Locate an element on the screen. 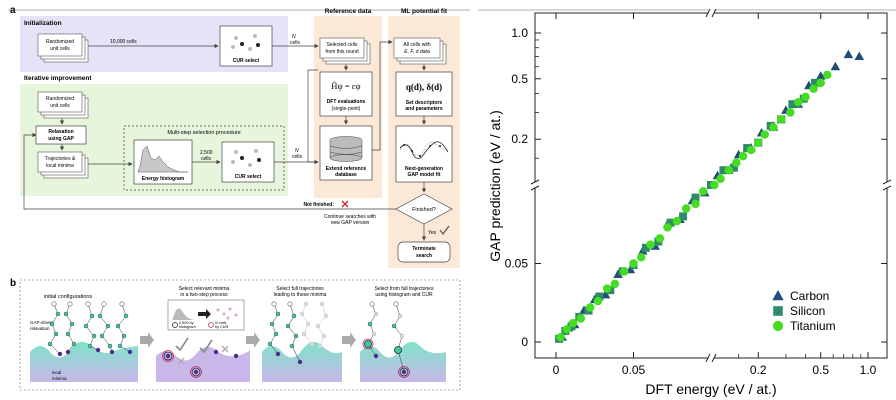 This screenshot has width=896, height=400. mlfit-heading: ML potential fit is located at coordinates (424, 11).